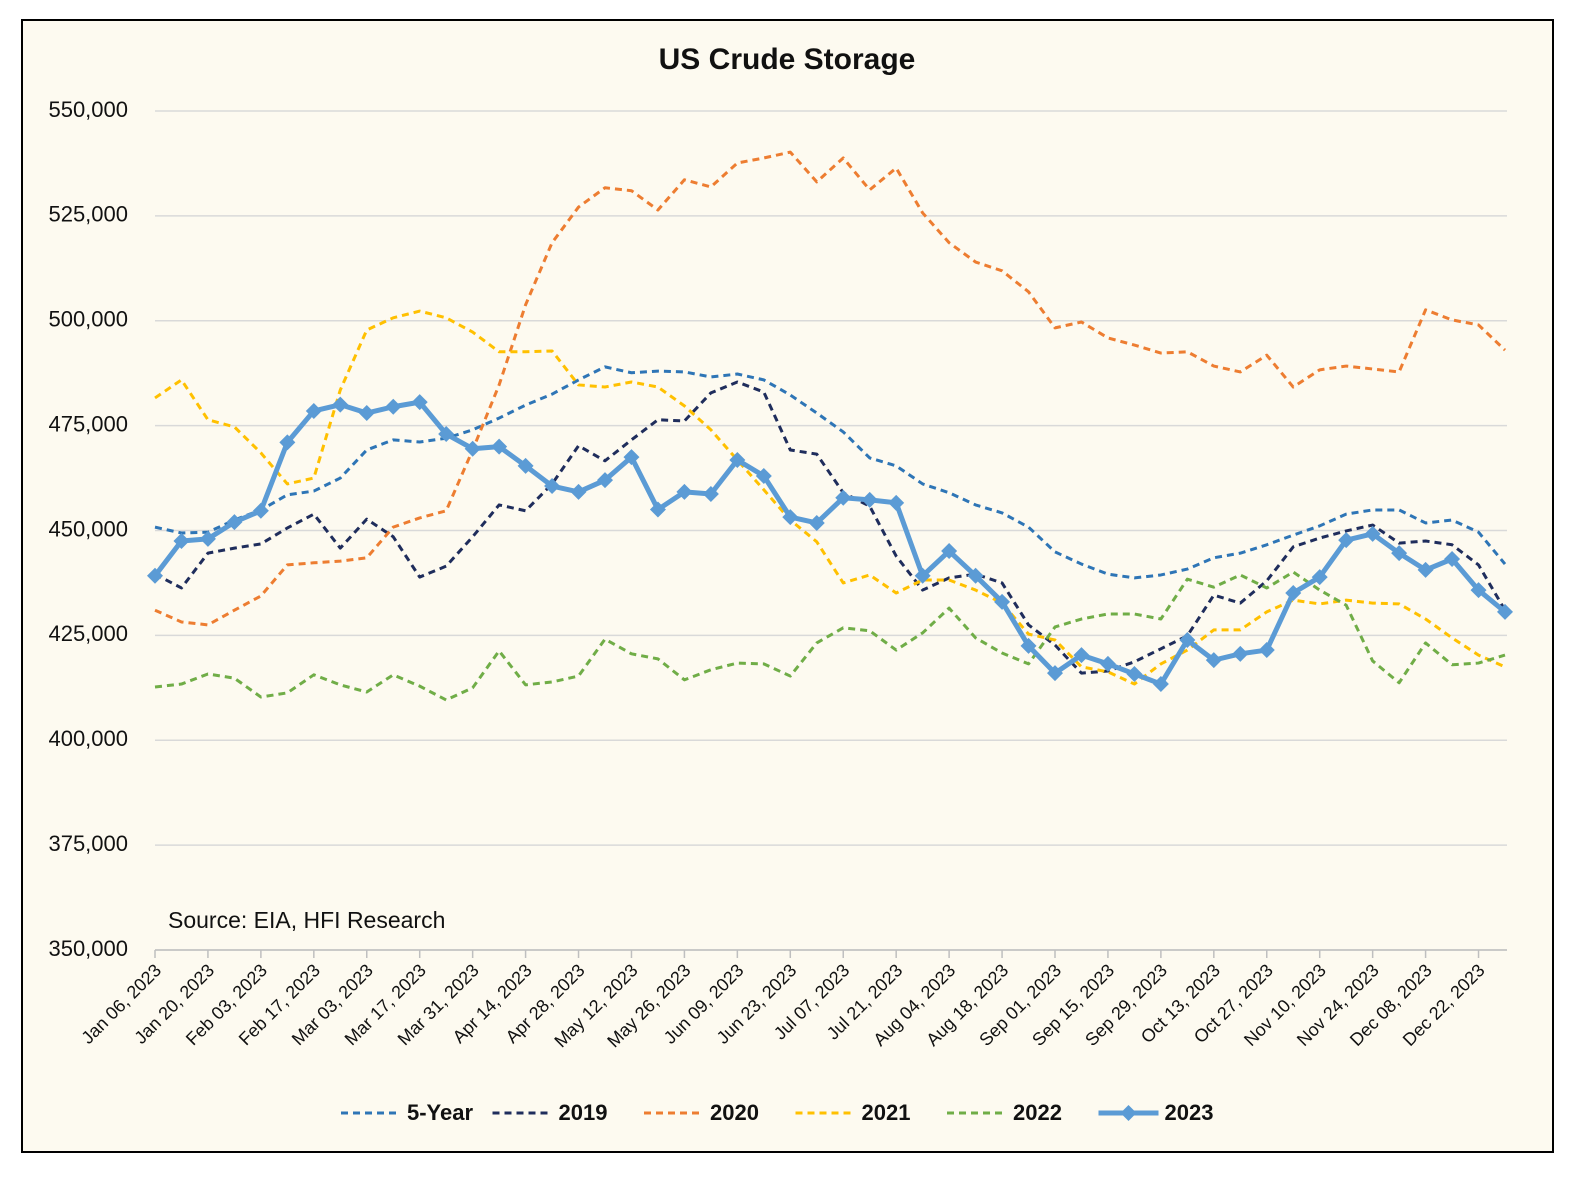 Image resolution: width=1588 pixels, height=1190 pixels. I want to click on legend-label: 5-Year, so click(440, 1112).